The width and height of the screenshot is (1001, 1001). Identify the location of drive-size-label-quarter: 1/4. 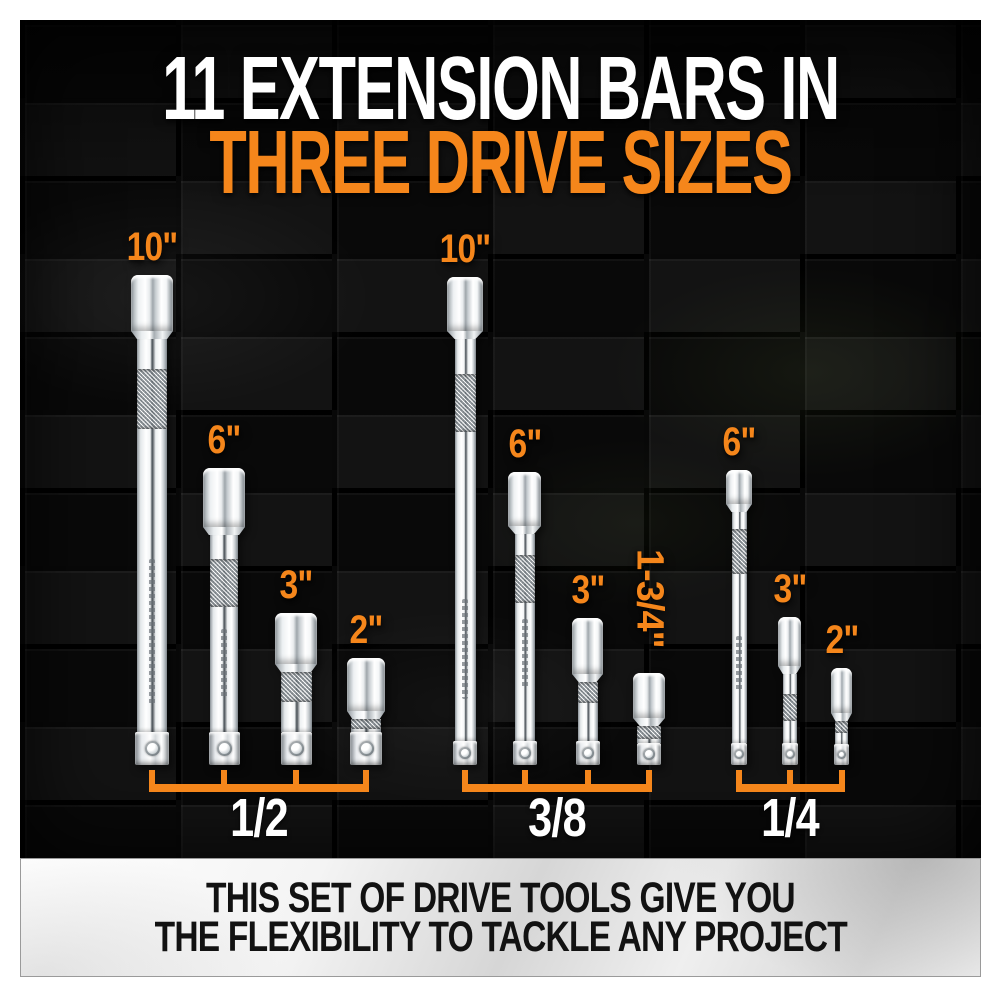
(790, 818).